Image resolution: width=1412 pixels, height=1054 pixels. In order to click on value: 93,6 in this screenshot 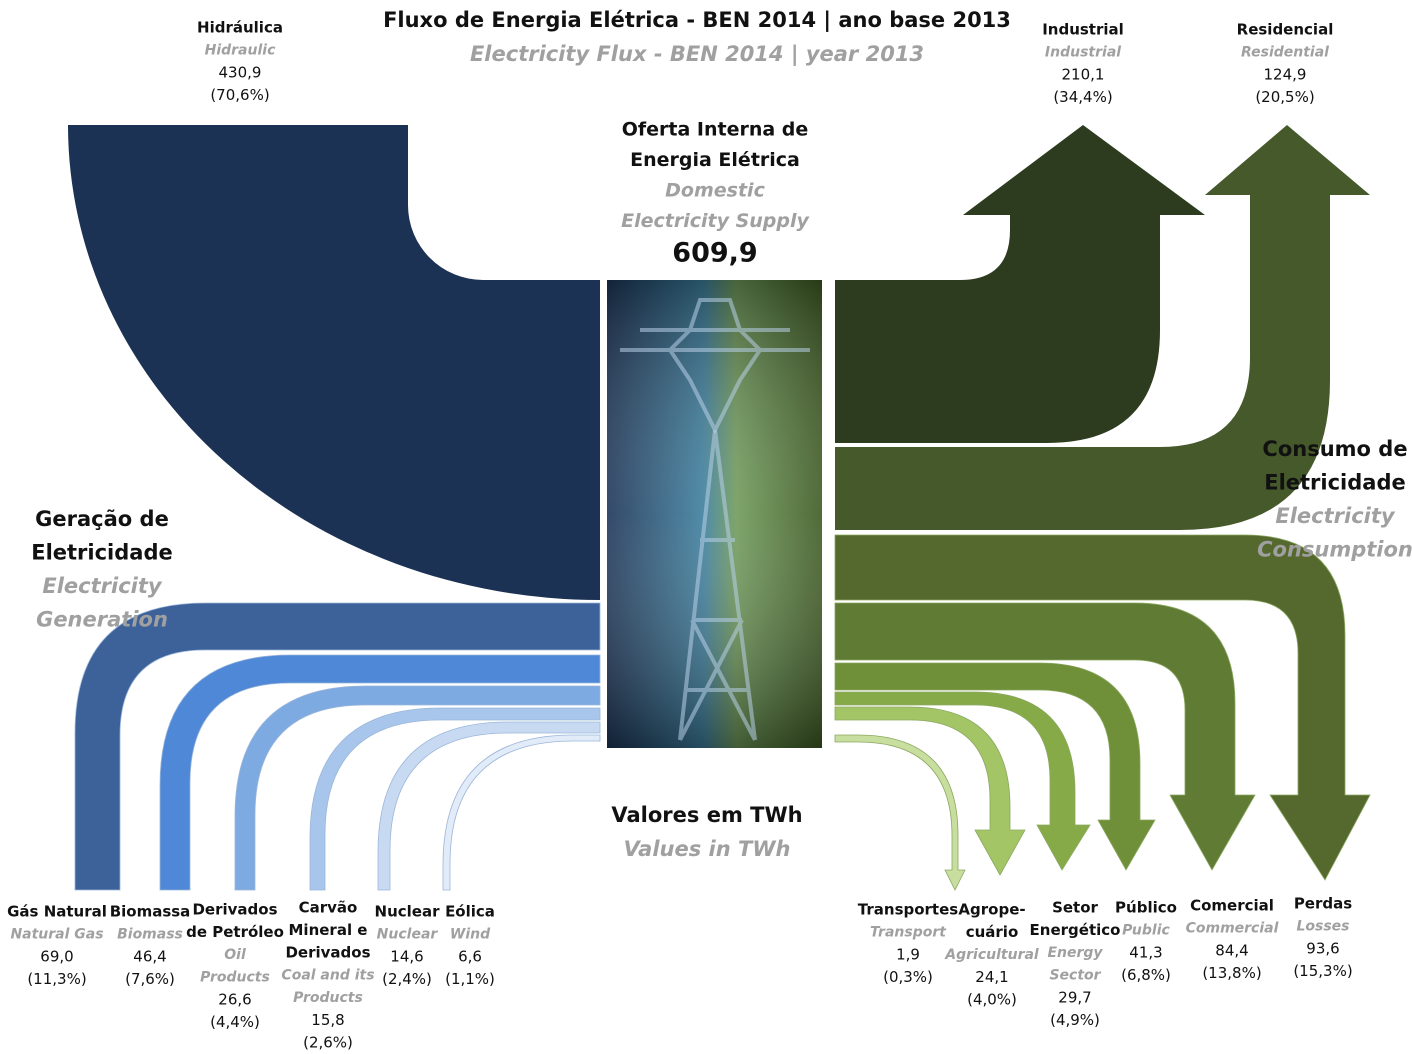, I will do `click(1322, 949)`.